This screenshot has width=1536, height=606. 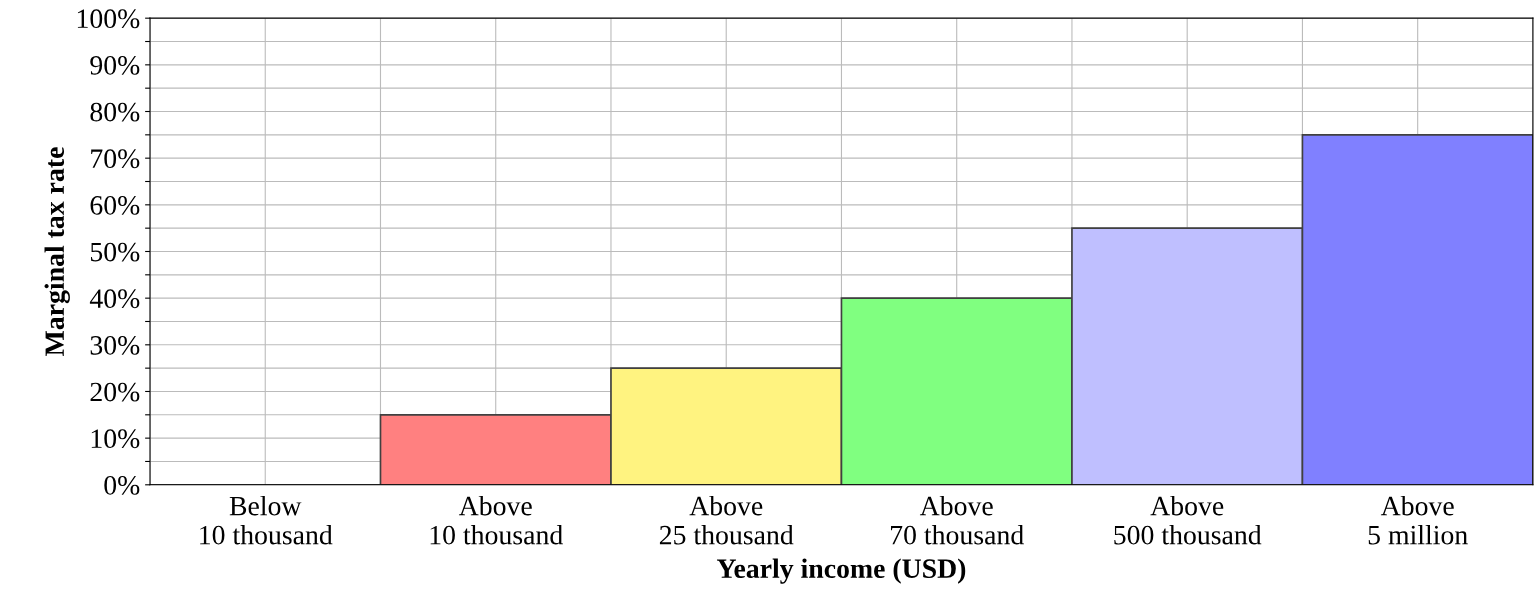 What do you see at coordinates (957, 520) in the screenshot?
I see `x-tick-label: Above 70 thousand` at bounding box center [957, 520].